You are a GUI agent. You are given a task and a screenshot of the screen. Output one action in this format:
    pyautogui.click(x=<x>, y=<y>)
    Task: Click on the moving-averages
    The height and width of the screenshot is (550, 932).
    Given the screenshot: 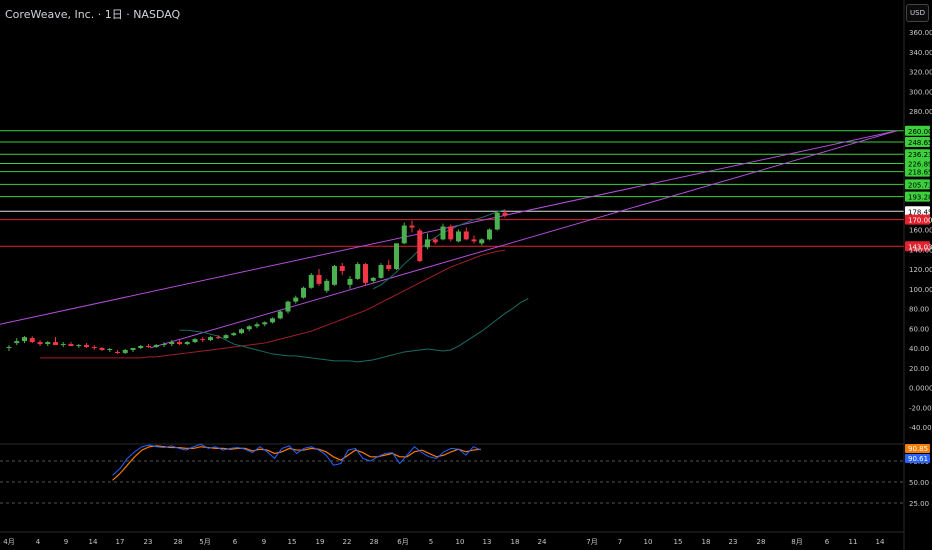 What is the action you would take?
    pyautogui.click(x=284, y=286)
    